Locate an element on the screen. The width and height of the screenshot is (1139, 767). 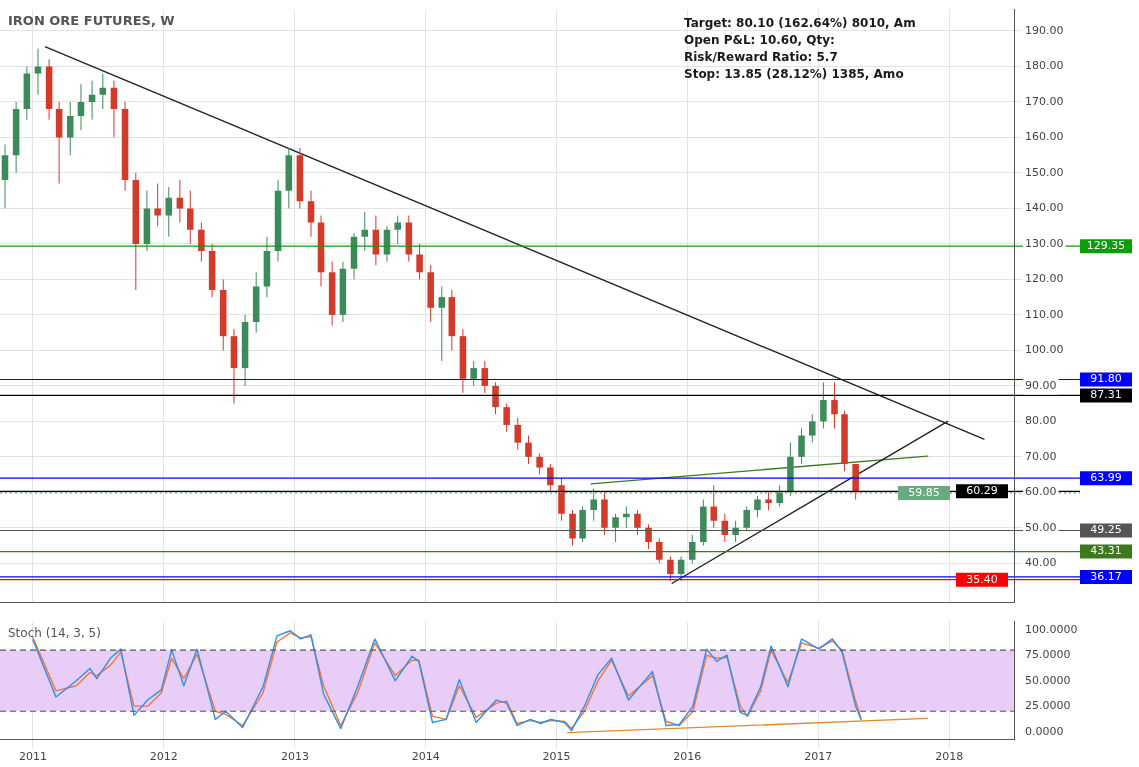
x-tick-label: 2011 is located at coordinates (32, 757).